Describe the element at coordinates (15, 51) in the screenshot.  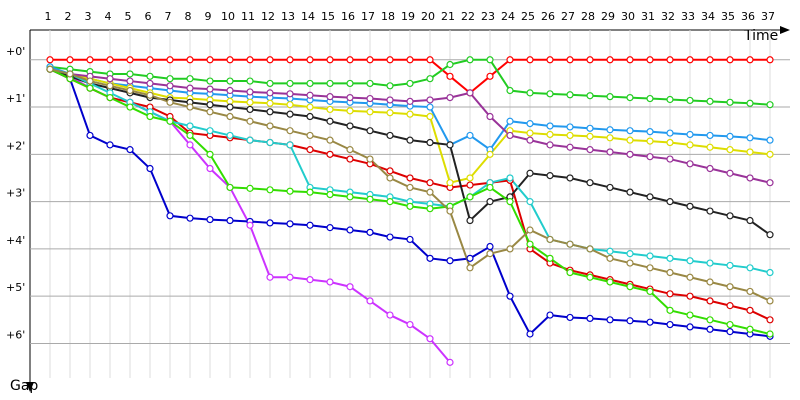
I see `y-tick-label: +0'` at that location.